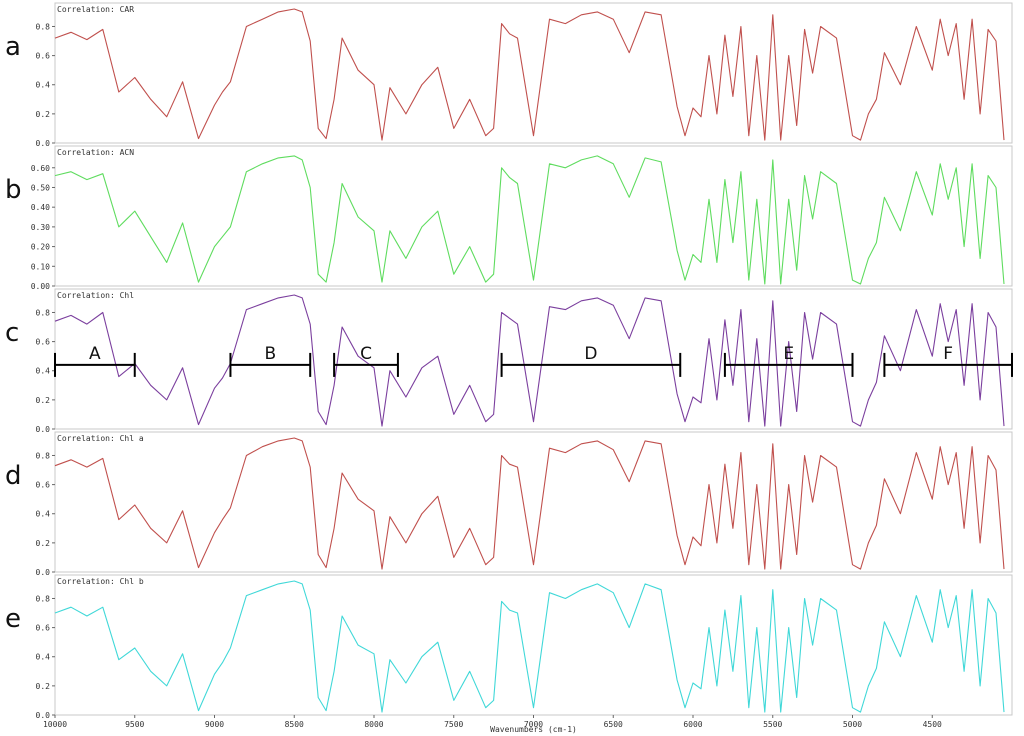  I want to click on region-label-C: C, so click(366, 354).